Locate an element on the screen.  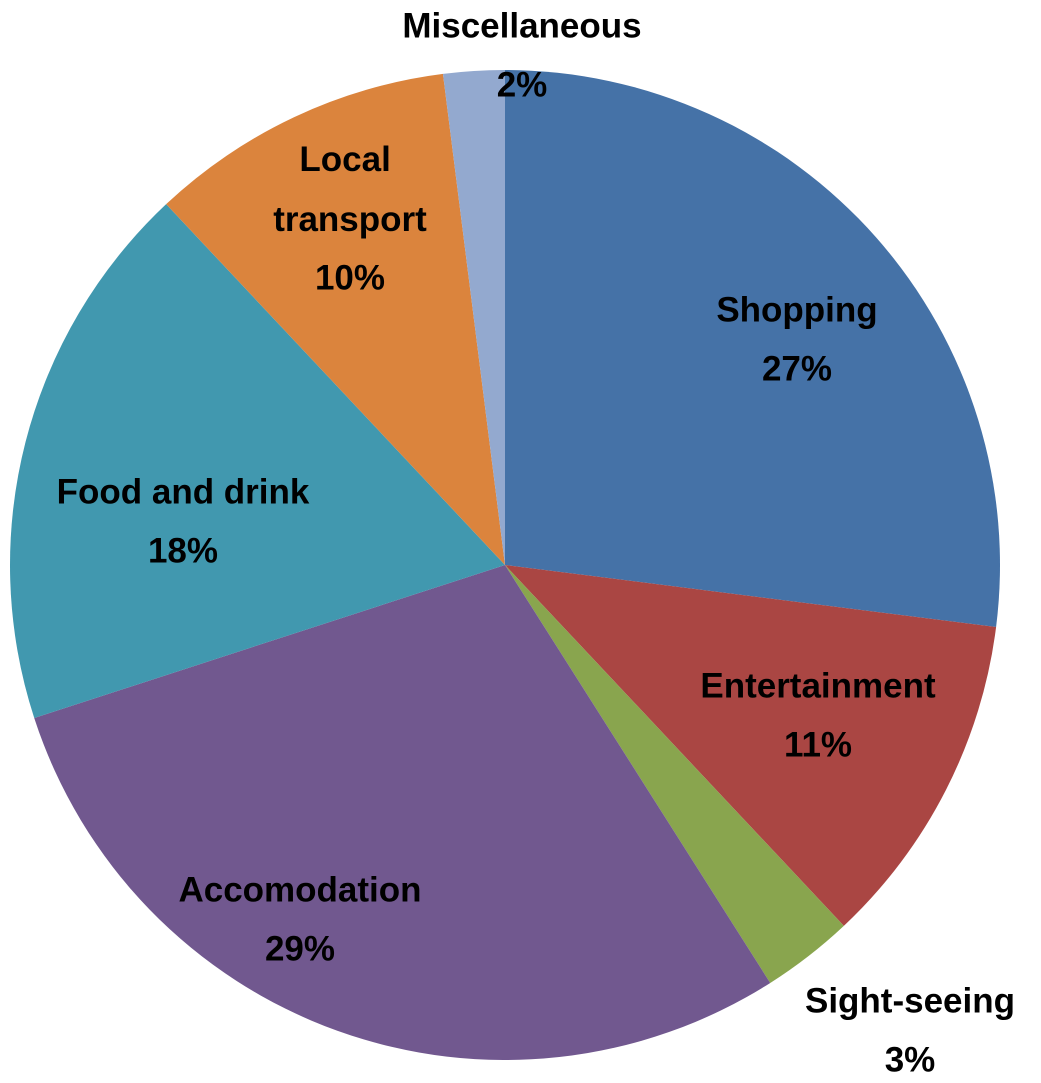
slice-label: Food and drink is located at coordinates (183, 491).